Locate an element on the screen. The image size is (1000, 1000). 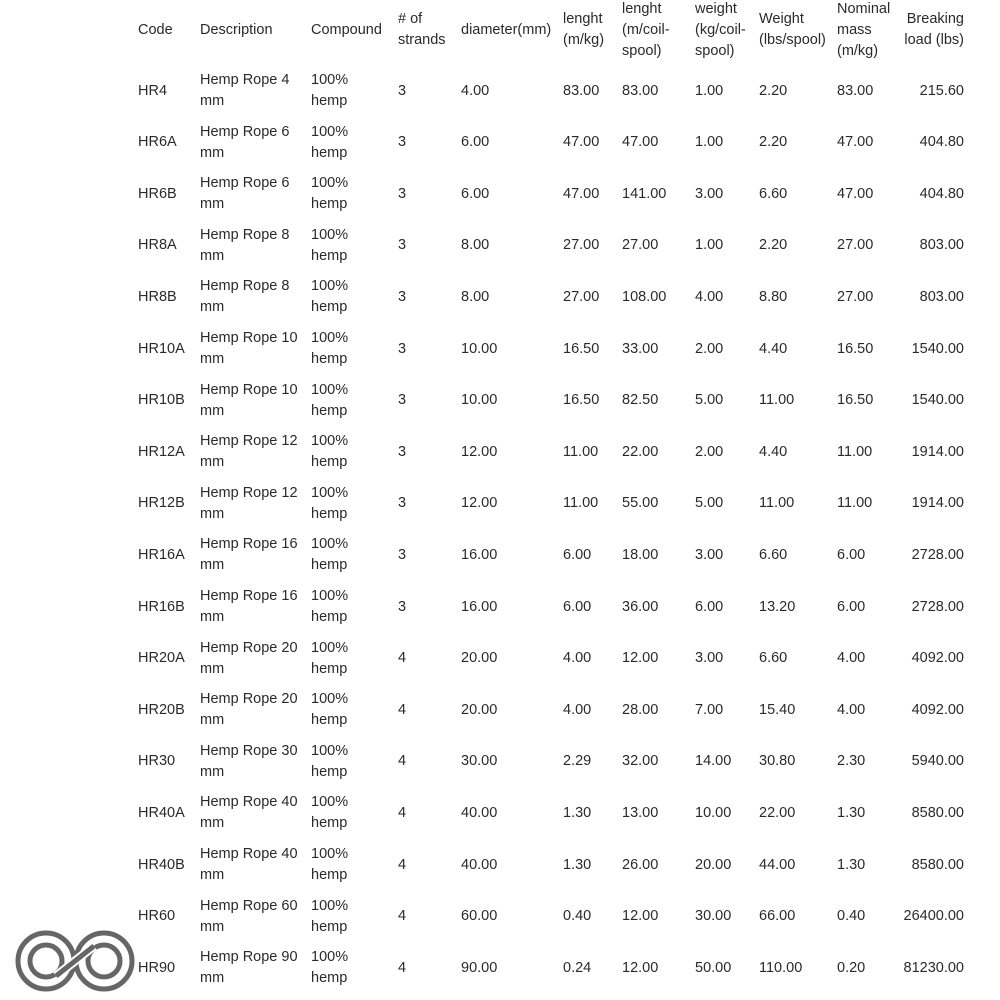
row-text: 22.00 is located at coordinates (777, 812).